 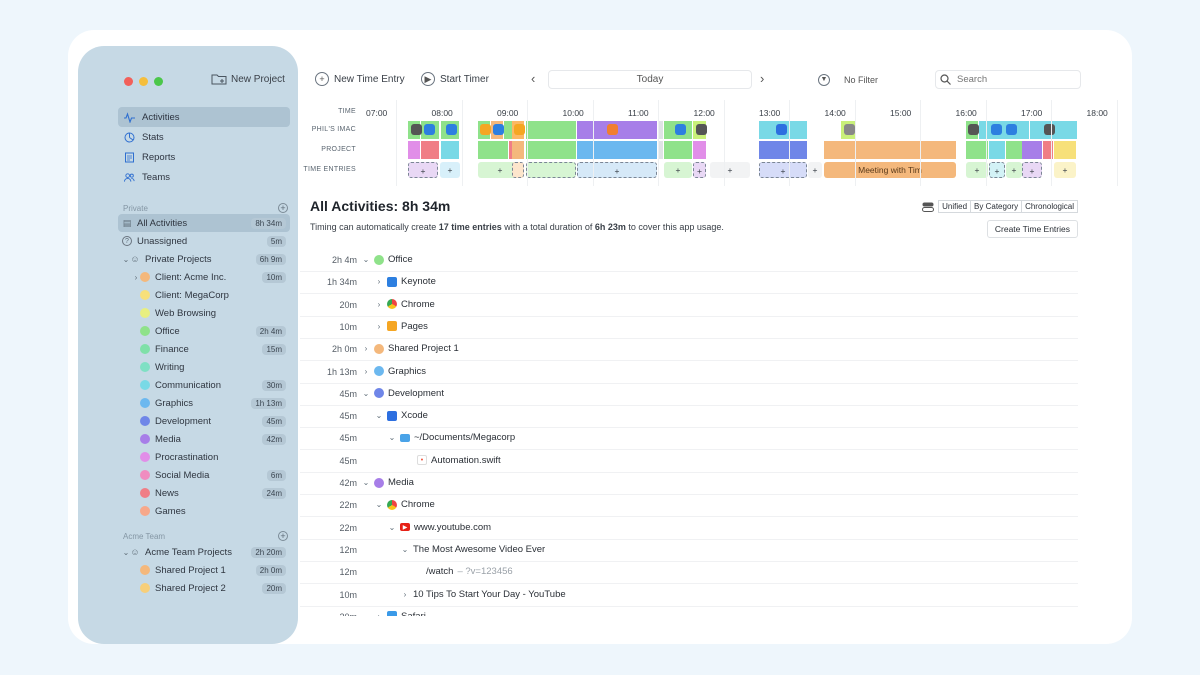 What do you see at coordinates (248, 79) in the screenshot?
I see `new-project-button: New Project` at bounding box center [248, 79].